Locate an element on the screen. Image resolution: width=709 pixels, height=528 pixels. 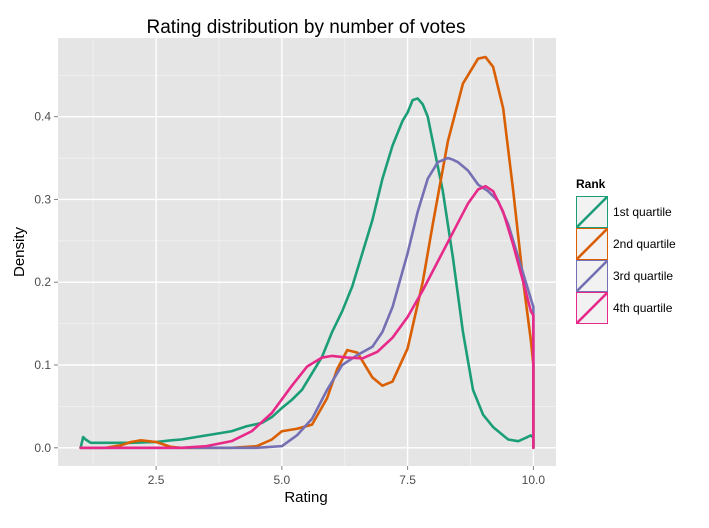
y-tick-label: 0.2 is located at coordinates (42, 282).